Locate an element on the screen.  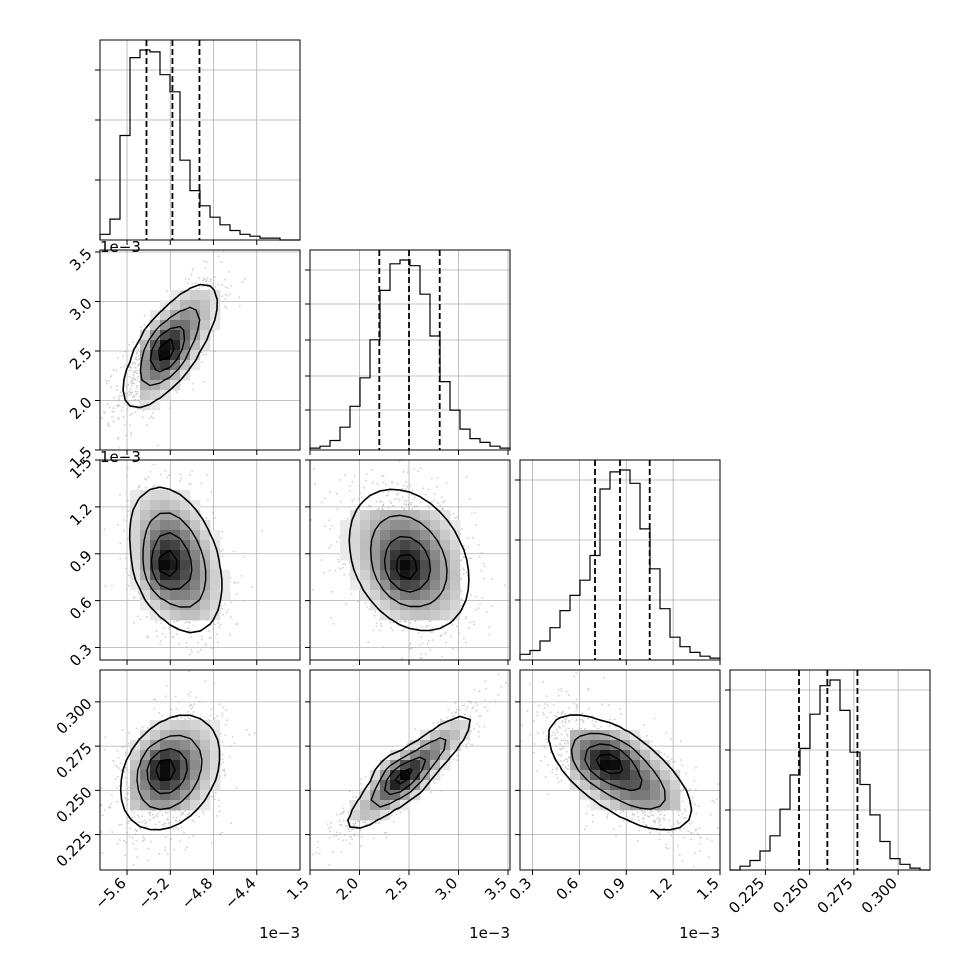
panel-frame is located at coordinates (200, 140).